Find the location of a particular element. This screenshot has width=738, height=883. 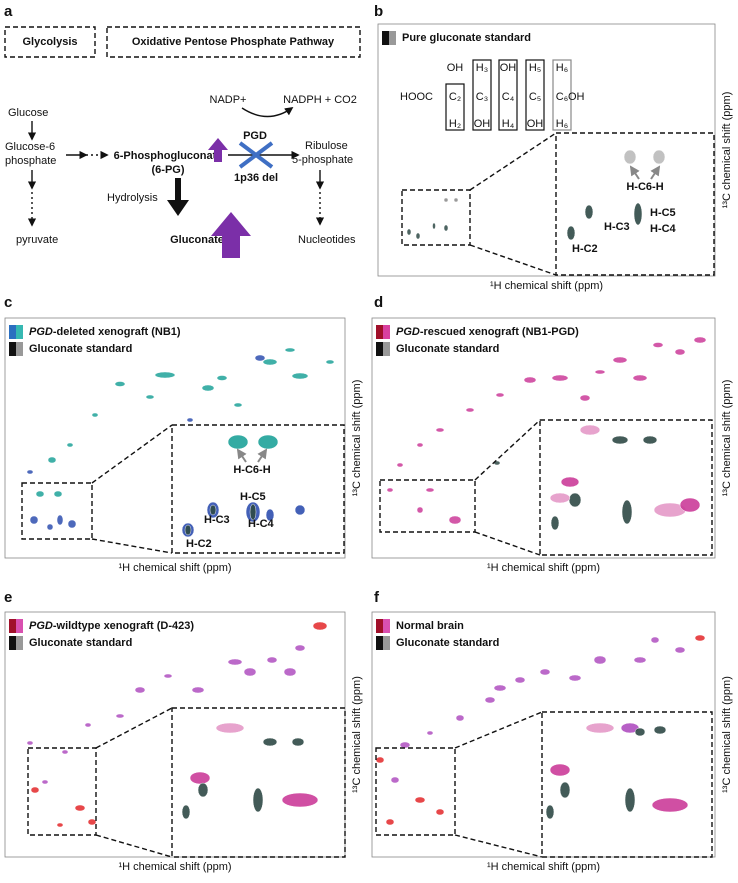

peak-label: H-C3 is located at coordinates (617, 227).